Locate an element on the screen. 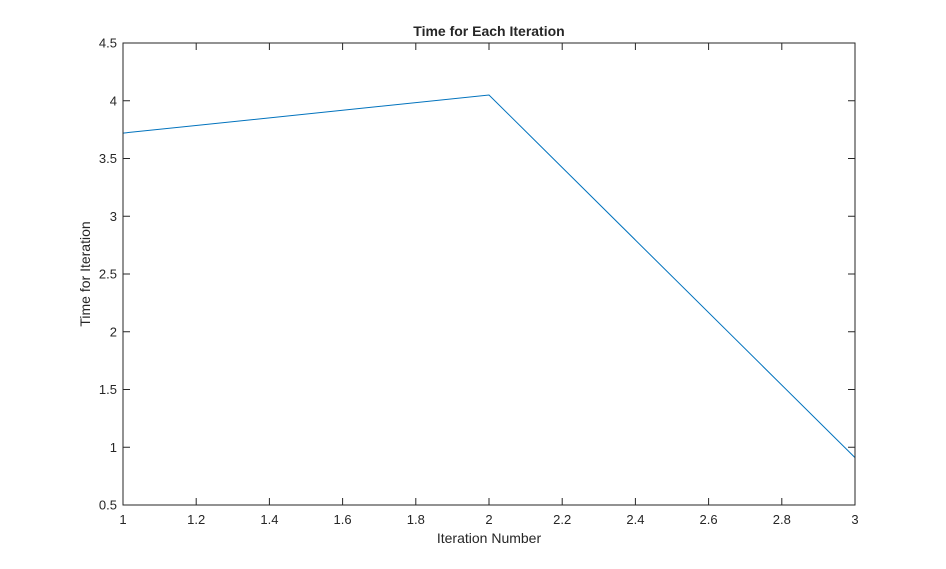  x-tick-label: 2.4 is located at coordinates (635, 519).